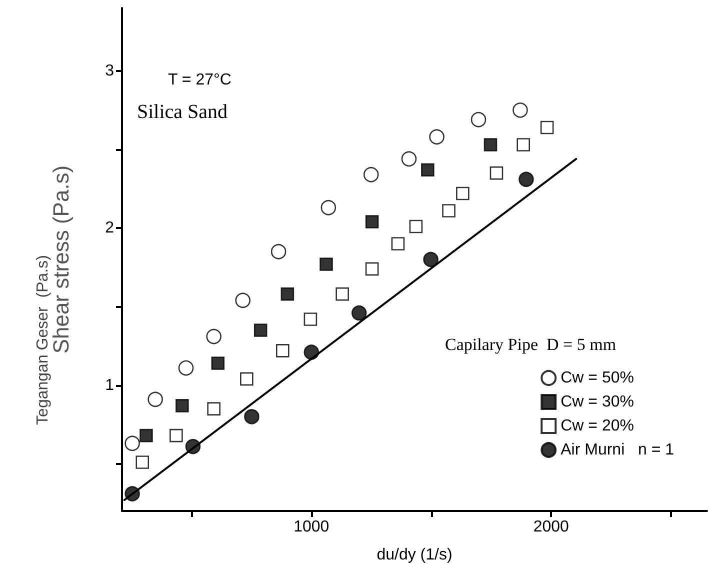 The width and height of the screenshot is (709, 585). Describe the element at coordinates (597, 378) in the screenshot. I see `legend-label: Cw = 50%` at that location.